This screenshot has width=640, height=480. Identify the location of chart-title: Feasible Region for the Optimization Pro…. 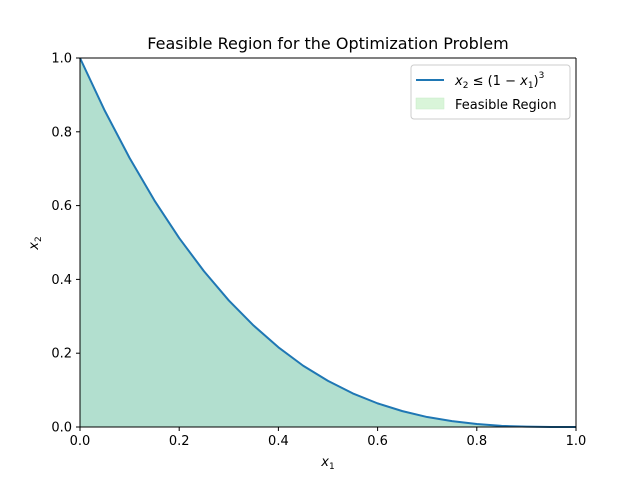
(327, 43).